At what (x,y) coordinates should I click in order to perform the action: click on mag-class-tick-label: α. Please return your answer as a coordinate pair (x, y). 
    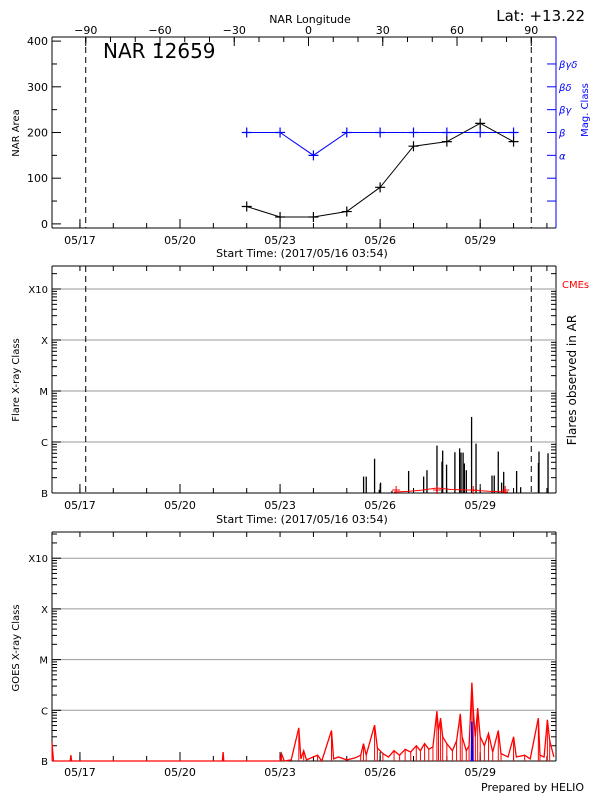
    Looking at the image, I should click on (562, 156).